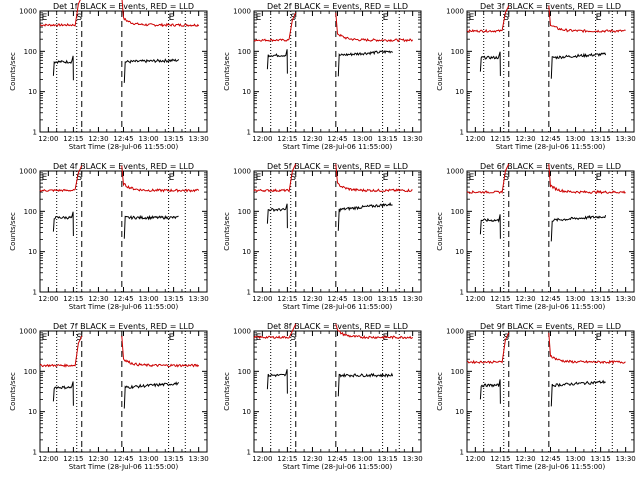  Describe the element at coordinates (550, 326) in the screenshot. I see `panel-title: Det 9f BLACK = Events, RED = LLD` at that location.